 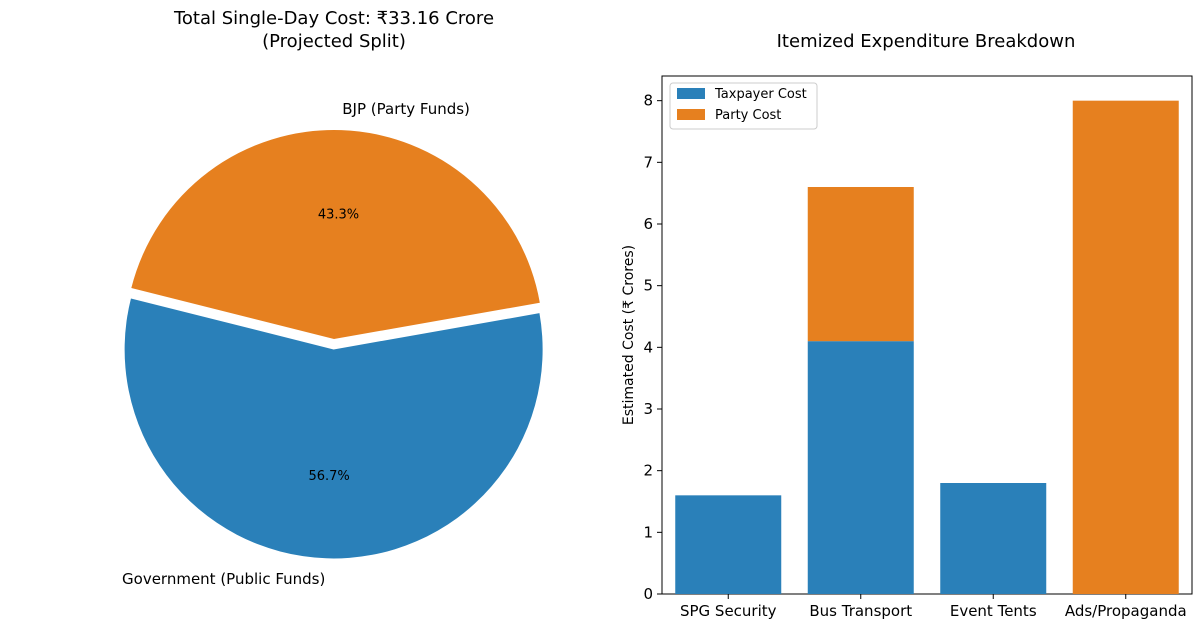 What do you see at coordinates (860, 611) in the screenshot?
I see `x-tick-label-bus-transport: Bus Transport` at bounding box center [860, 611].